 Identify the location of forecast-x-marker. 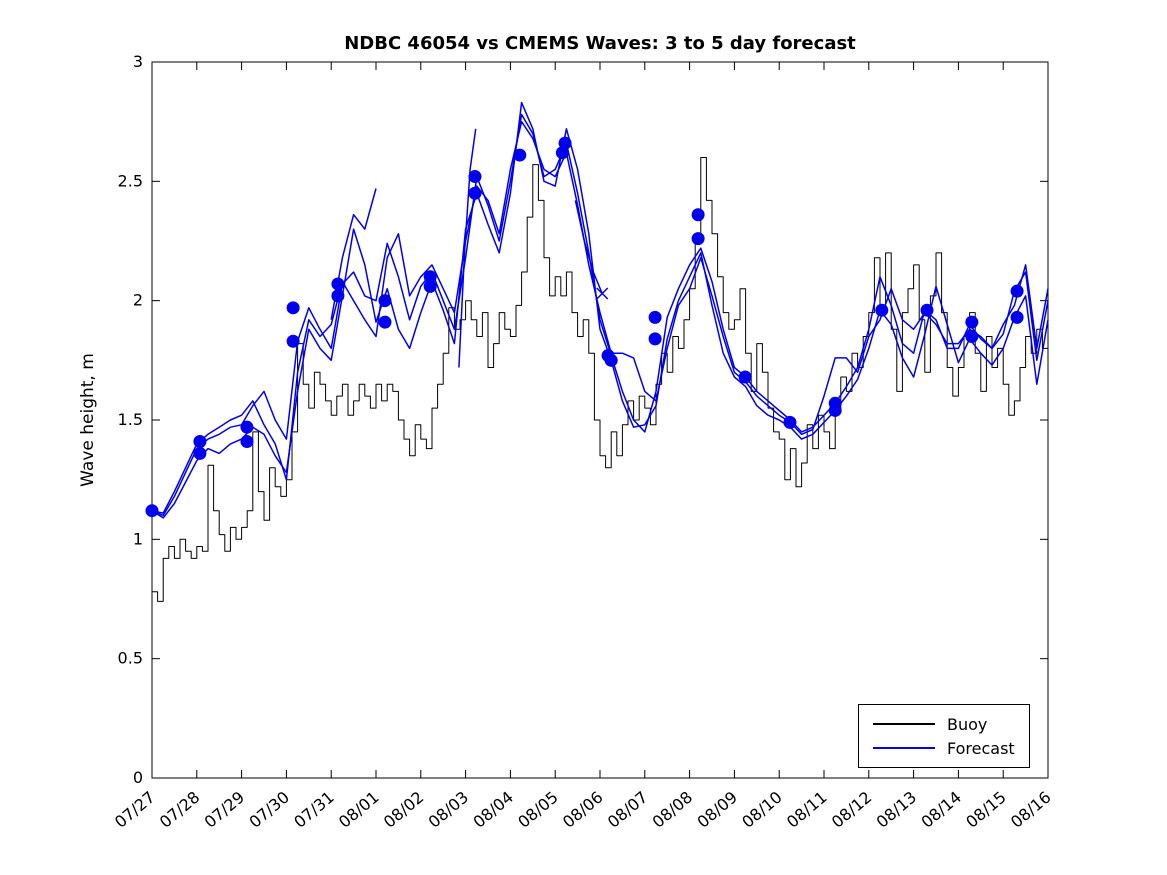
(602, 293).